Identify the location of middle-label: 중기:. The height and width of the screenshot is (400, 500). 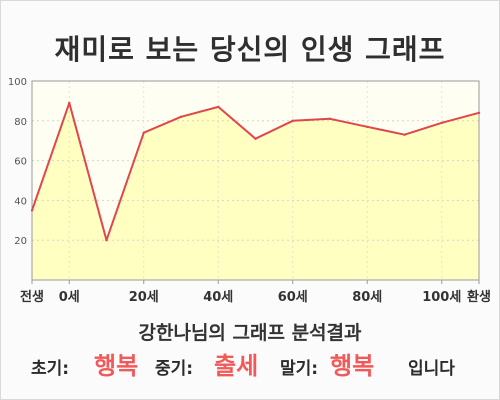
(174, 369).